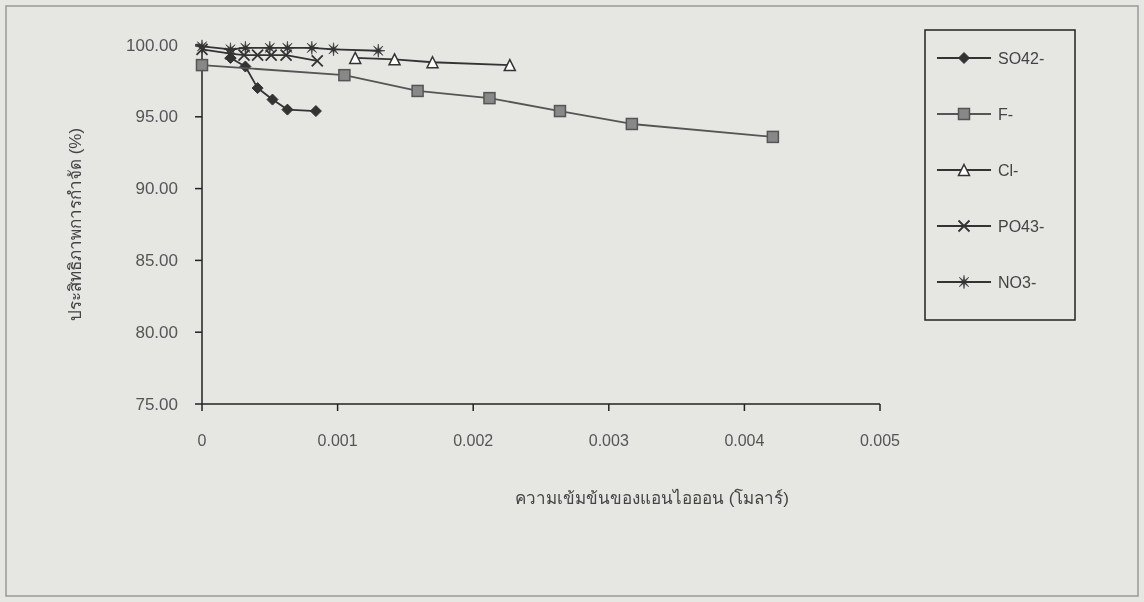 The image size is (1144, 602). What do you see at coordinates (1021, 226) in the screenshot?
I see `legend-label: PO43-` at bounding box center [1021, 226].